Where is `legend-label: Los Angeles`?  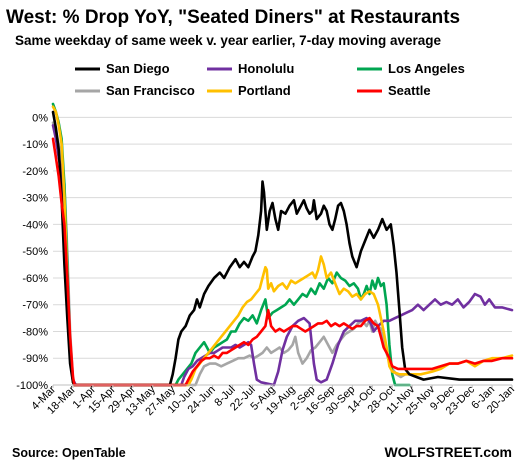
legend-label: Los Angeles is located at coordinates (426, 68).